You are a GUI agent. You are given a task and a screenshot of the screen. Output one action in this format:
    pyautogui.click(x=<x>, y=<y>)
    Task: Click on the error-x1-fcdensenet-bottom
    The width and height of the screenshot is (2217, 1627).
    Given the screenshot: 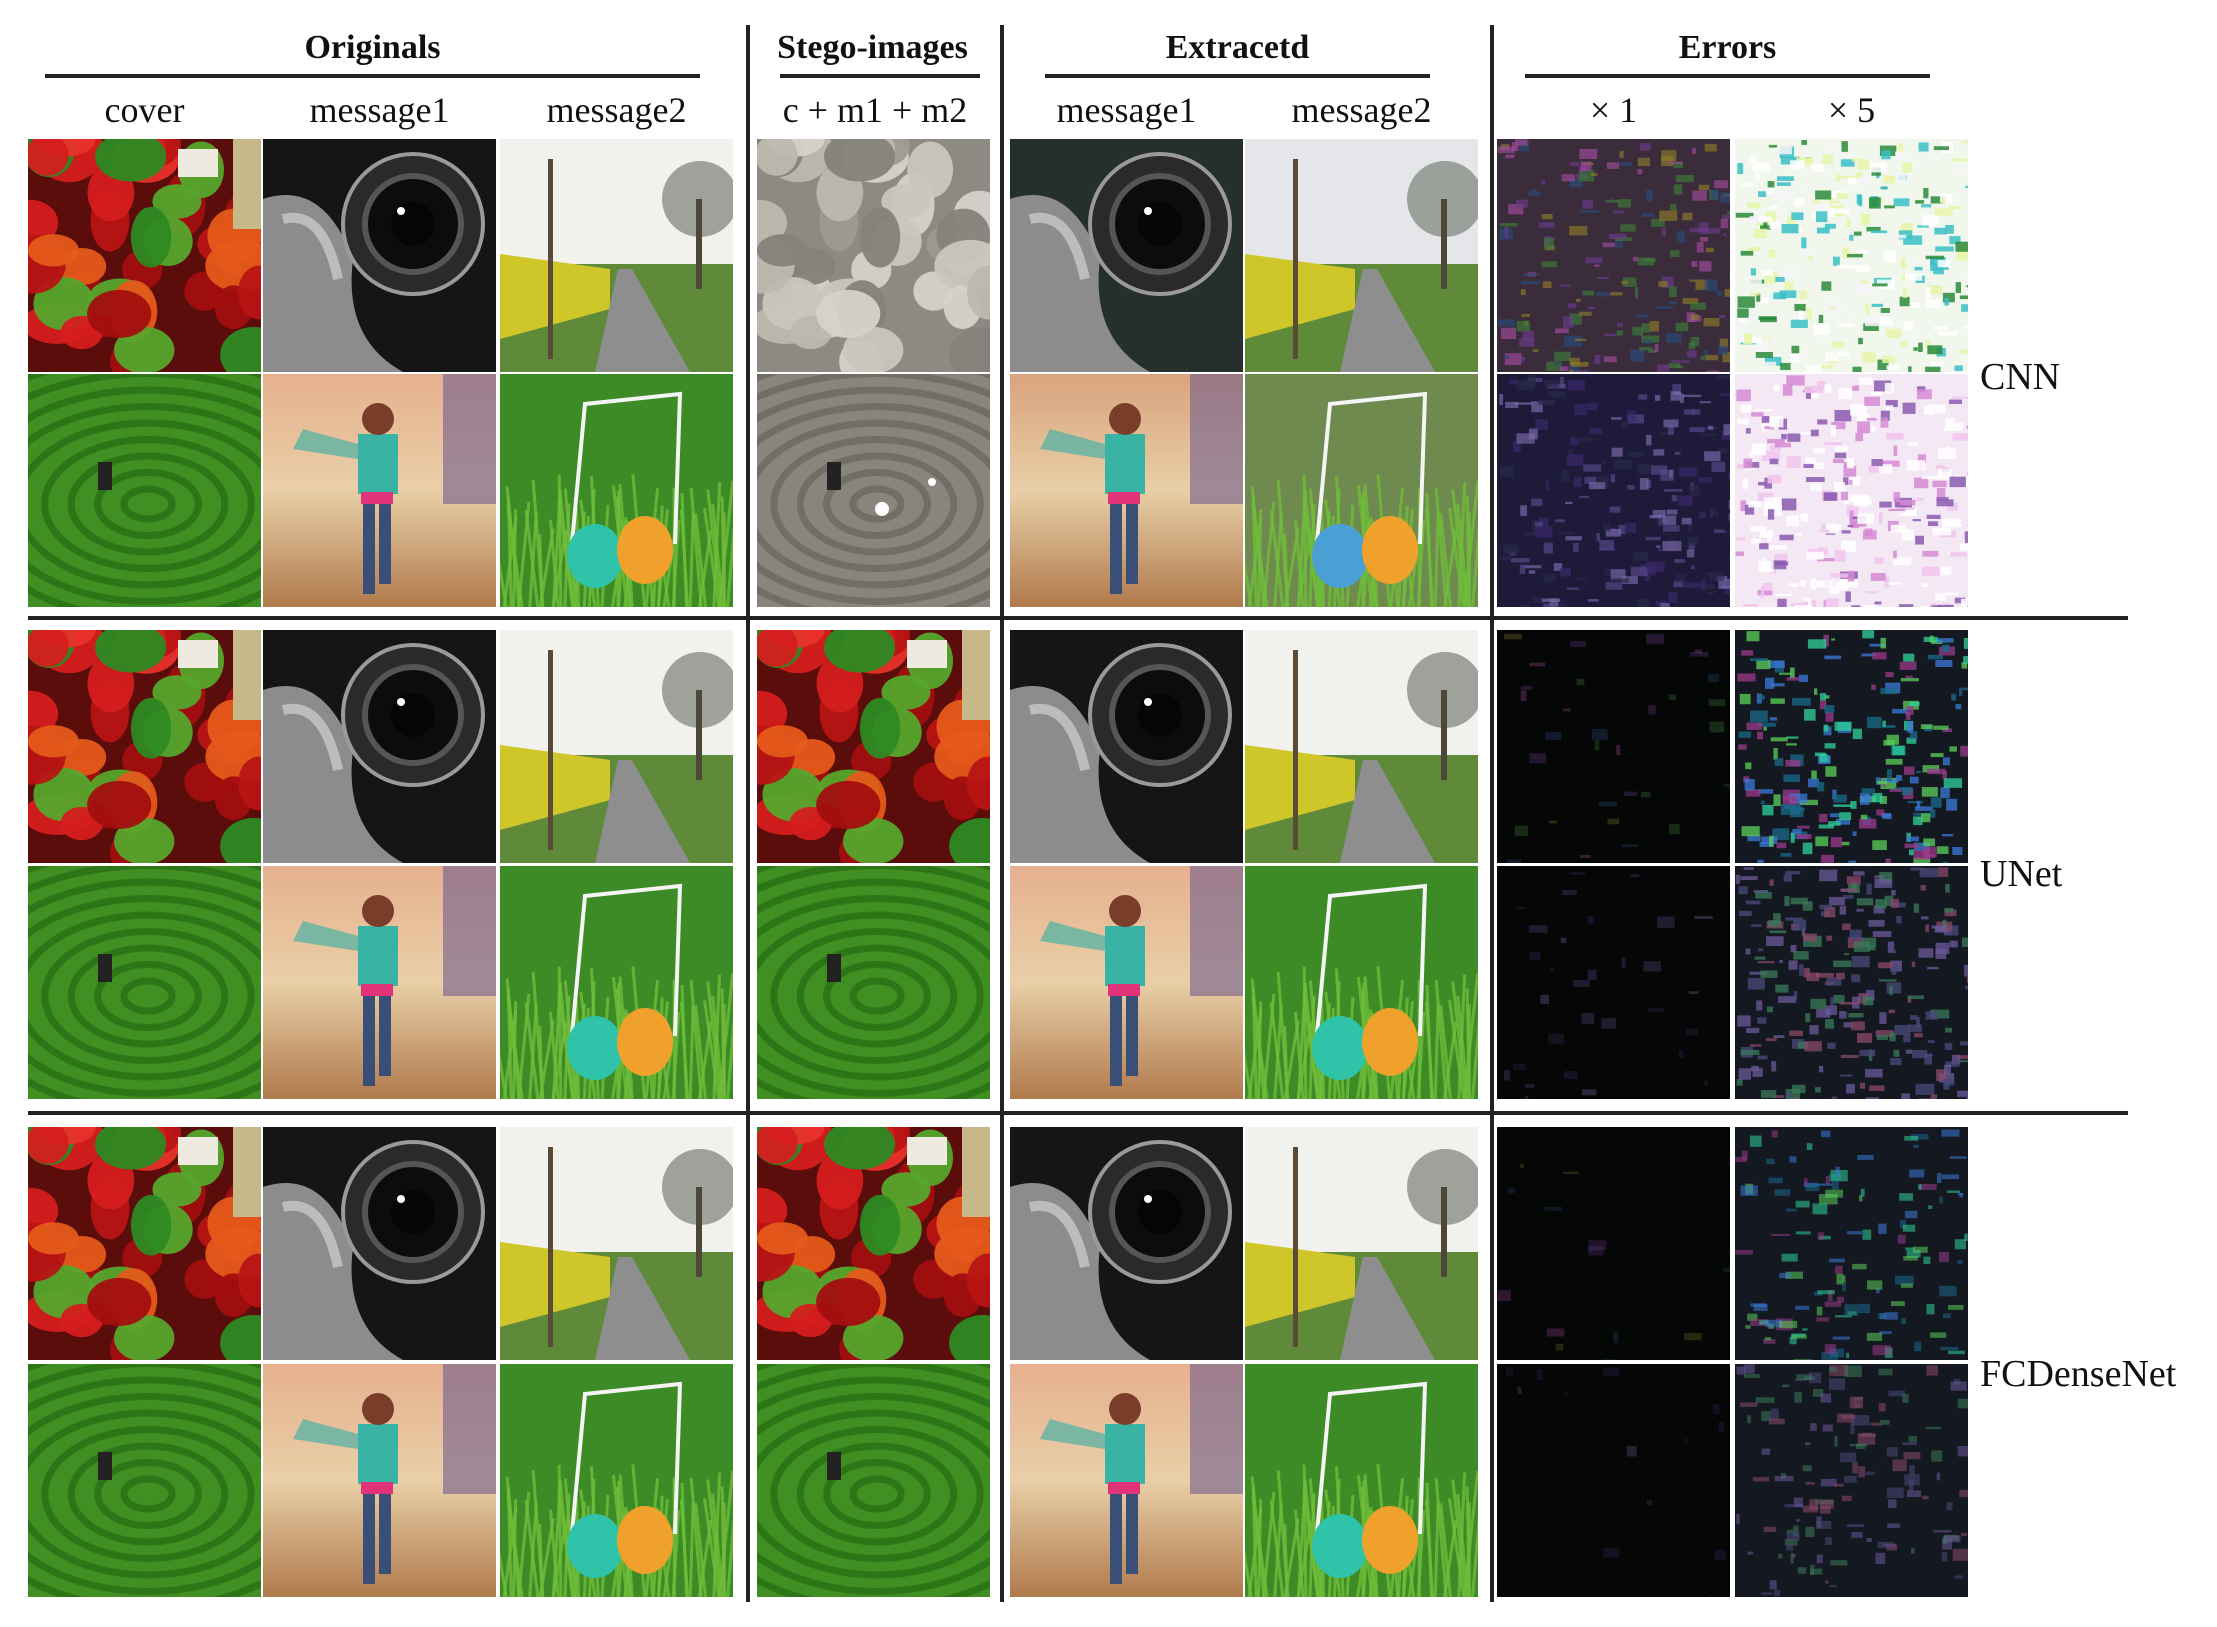 What is the action you would take?
    pyautogui.click(x=1613, y=1480)
    